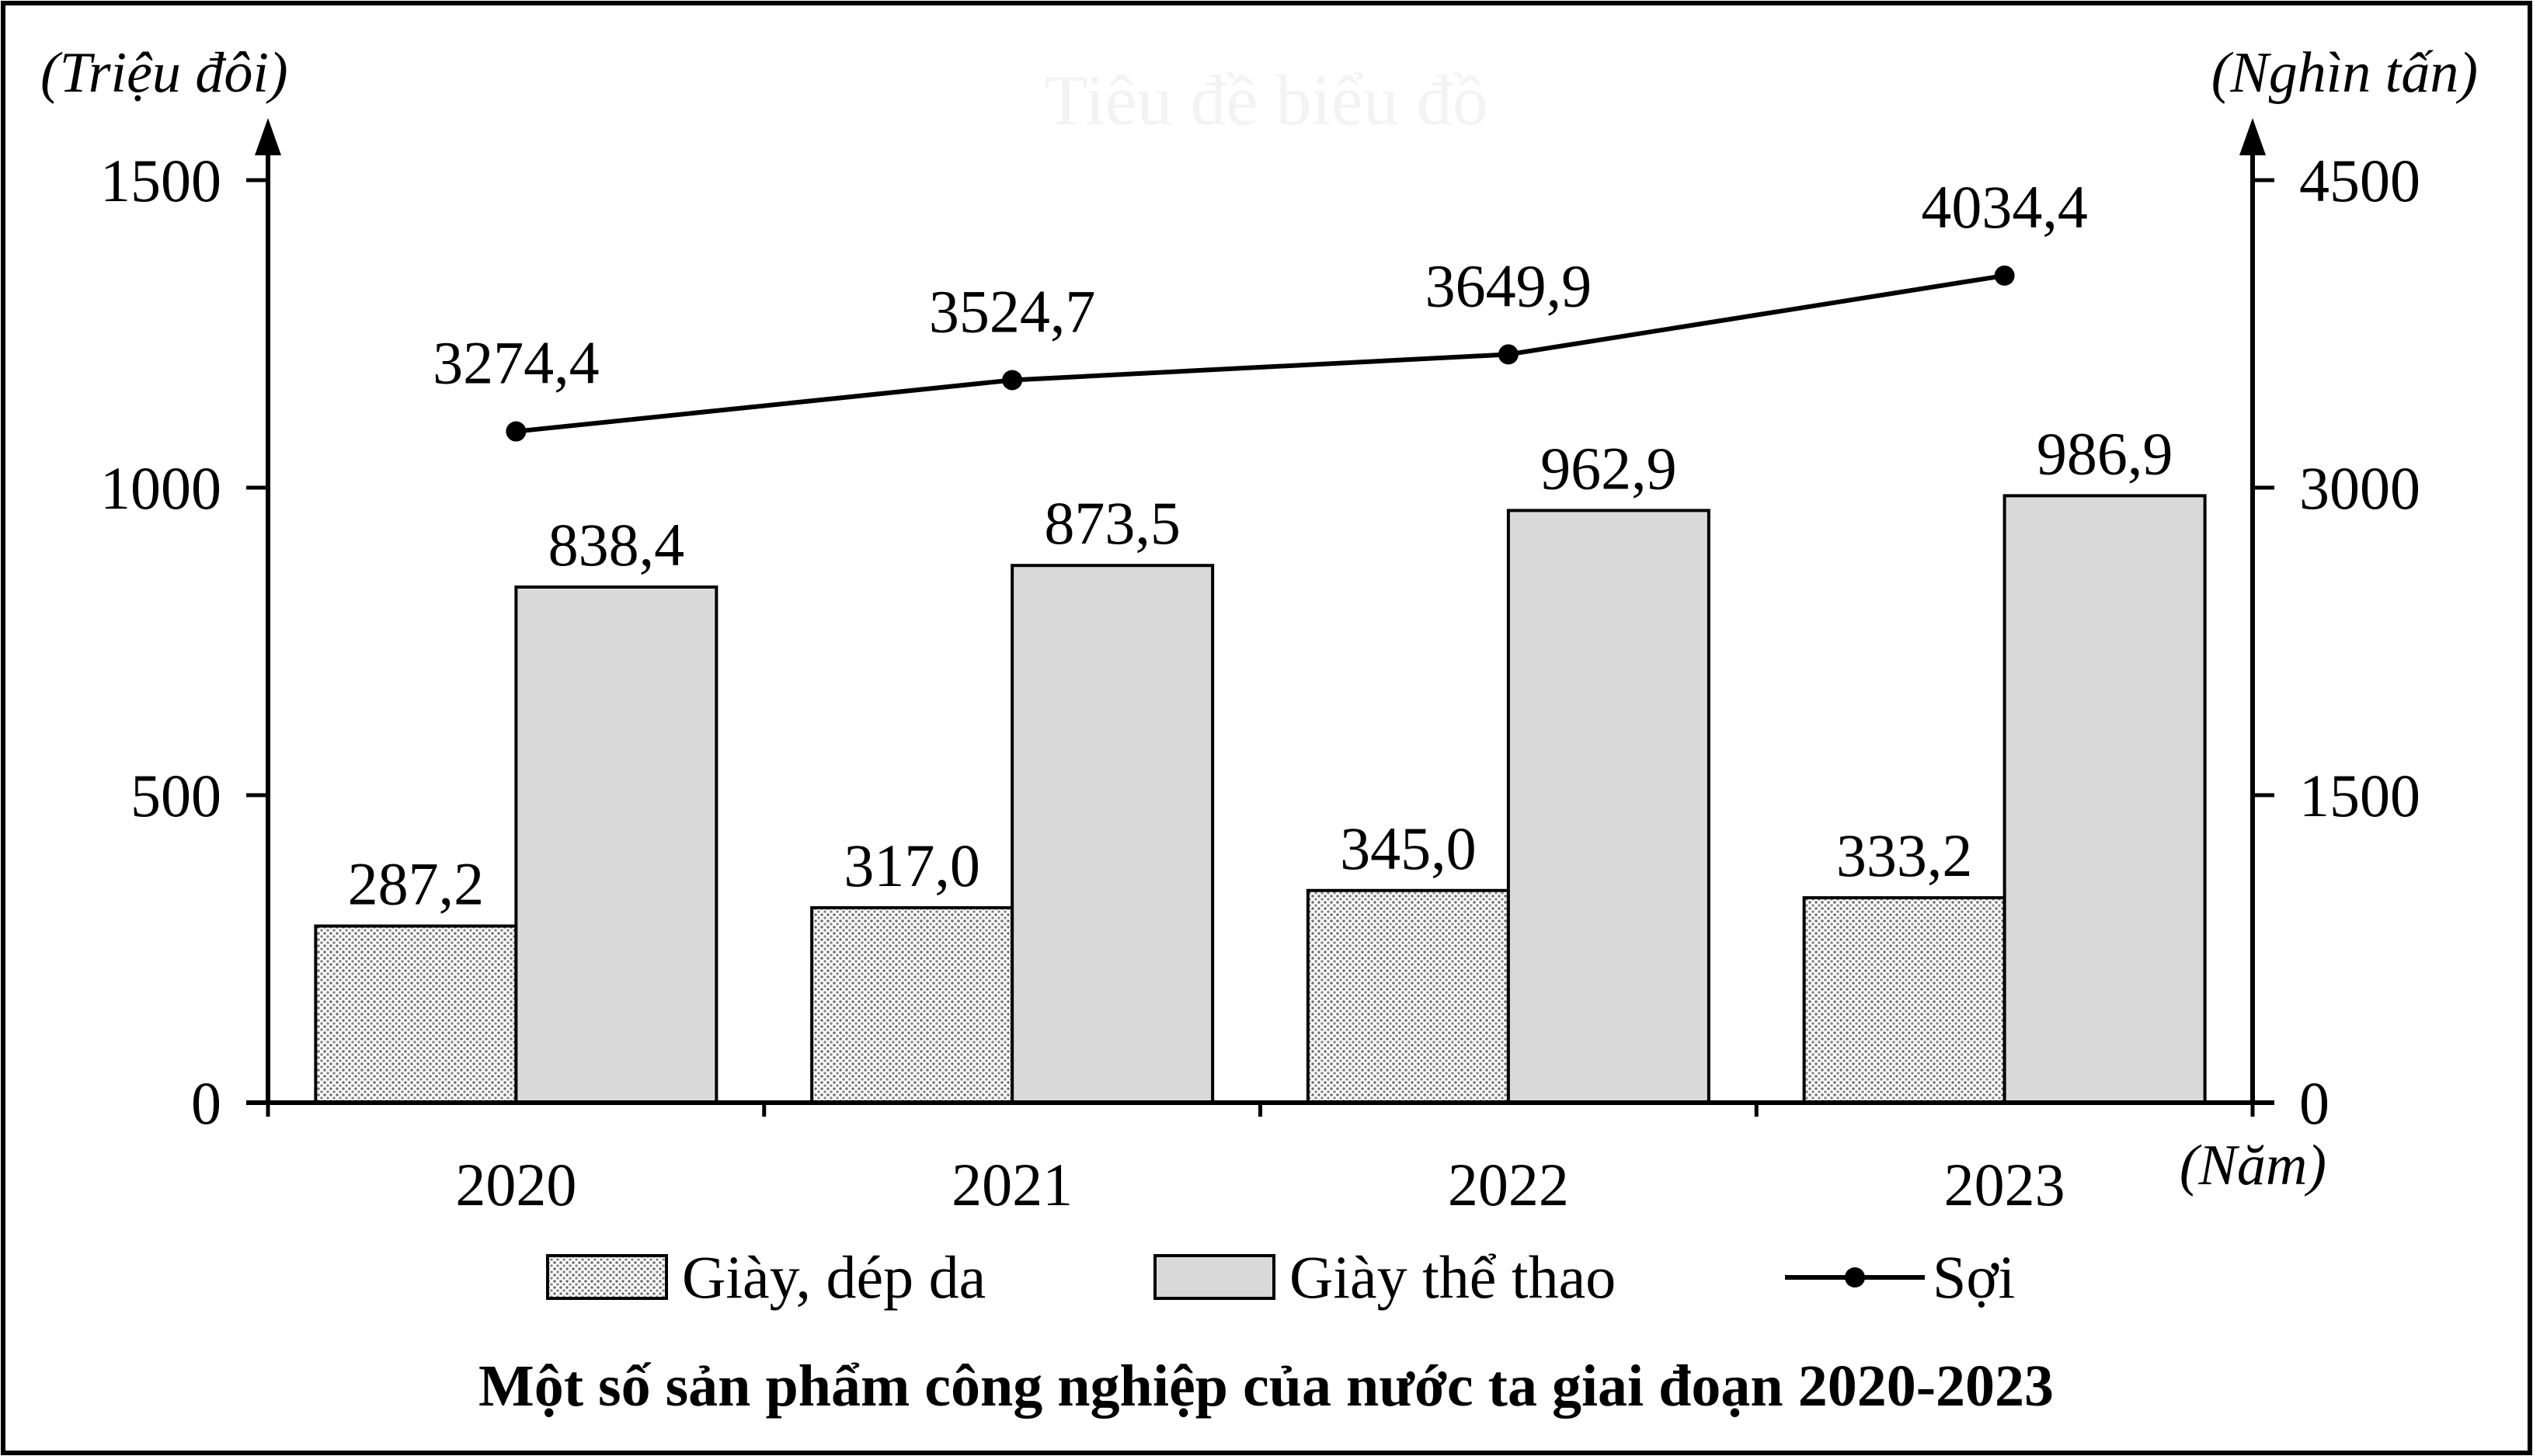 This screenshot has width=2533, height=1456. Describe the element at coordinates (1408, 996) in the screenshot. I see `bar-giay-dep-da-2022` at that location.